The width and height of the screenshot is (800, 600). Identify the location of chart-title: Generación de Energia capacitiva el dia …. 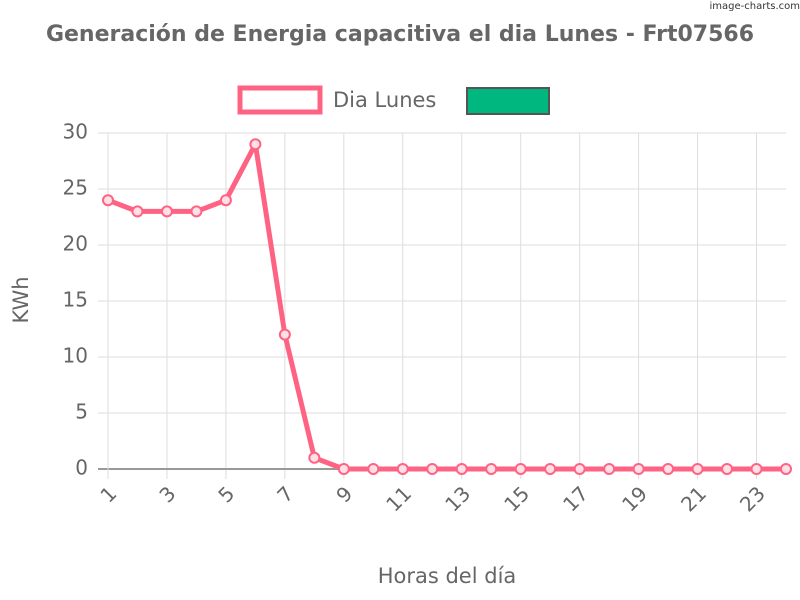
(400, 34).